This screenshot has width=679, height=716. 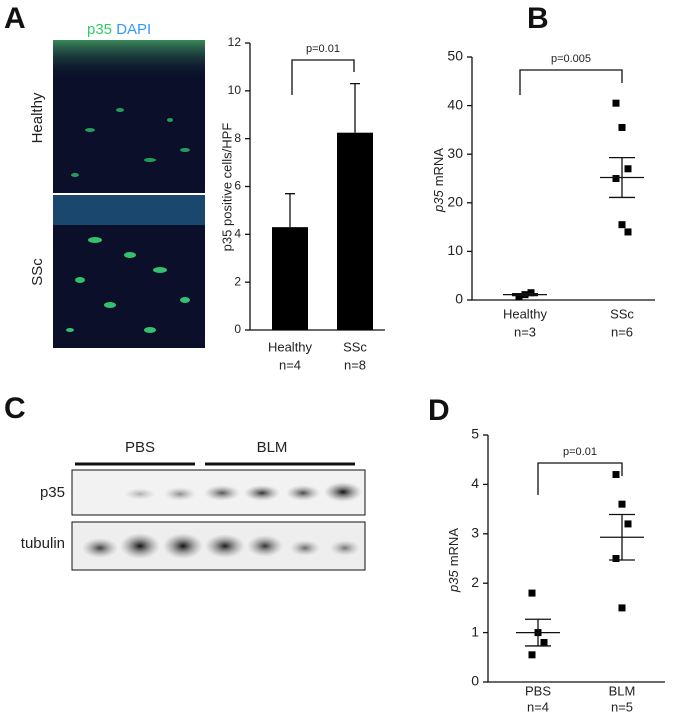 I want to click on y-tick-label: 40, so click(x=455, y=104).